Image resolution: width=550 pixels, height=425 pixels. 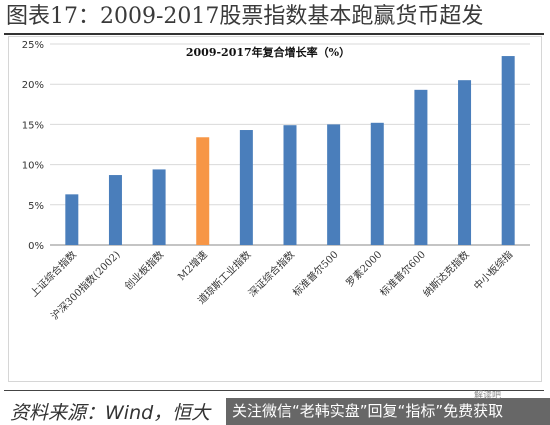 What do you see at coordinates (402, 273) in the screenshot?
I see `x-tick-label: 标准普尔600` at bounding box center [402, 273].